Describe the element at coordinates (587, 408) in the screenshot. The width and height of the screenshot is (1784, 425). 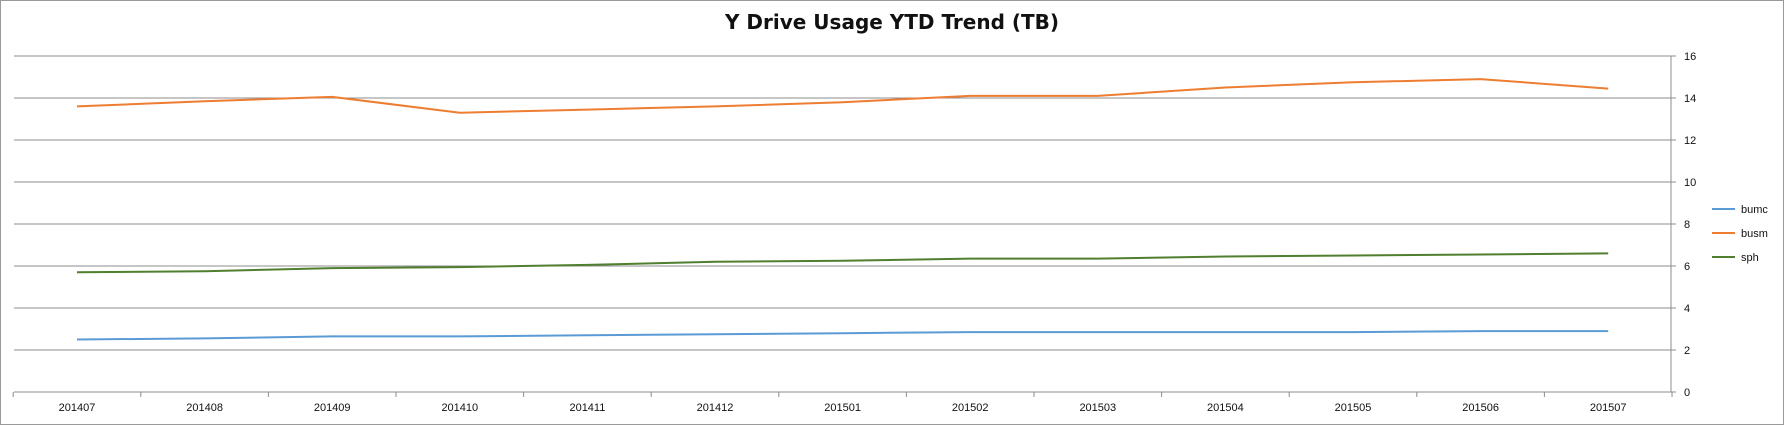
I see `x-tick-label: 201411` at that location.